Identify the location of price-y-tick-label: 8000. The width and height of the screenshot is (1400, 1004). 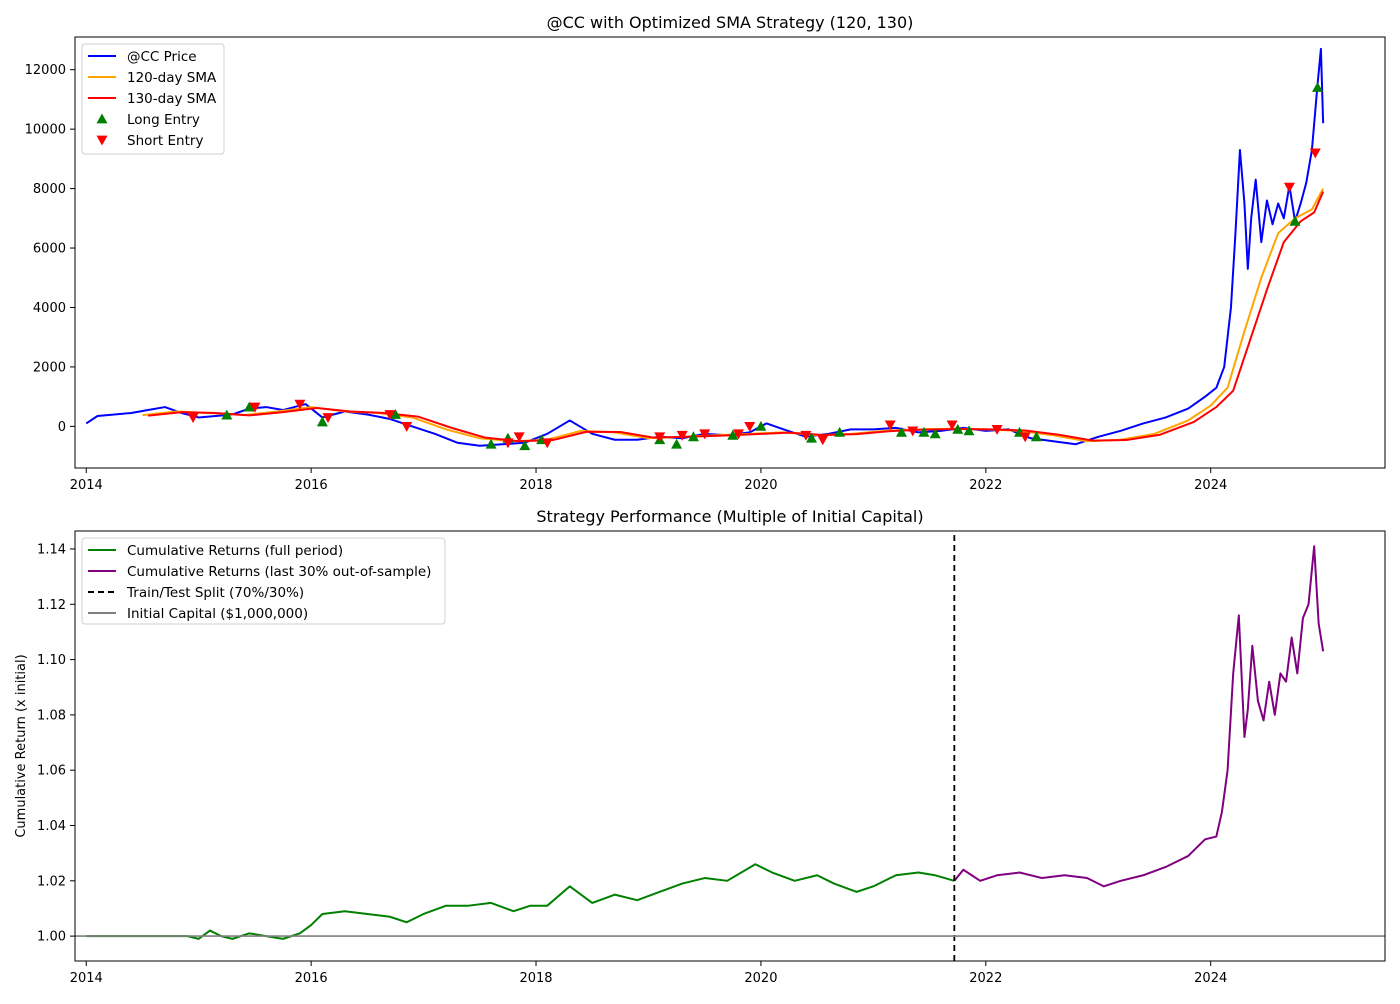
(49, 189).